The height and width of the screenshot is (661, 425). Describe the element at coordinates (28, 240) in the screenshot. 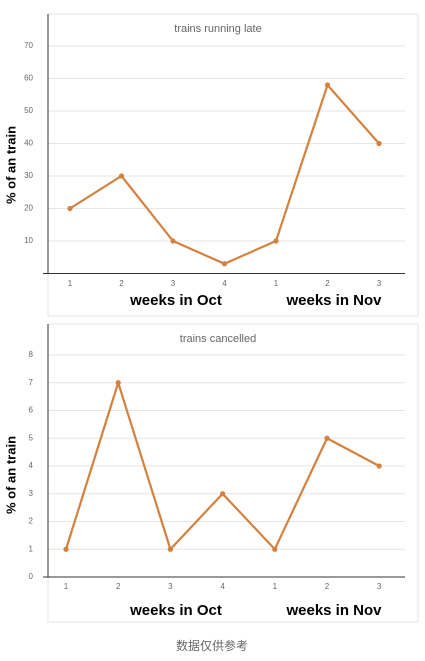

I see `y-tick-label: 10` at that location.